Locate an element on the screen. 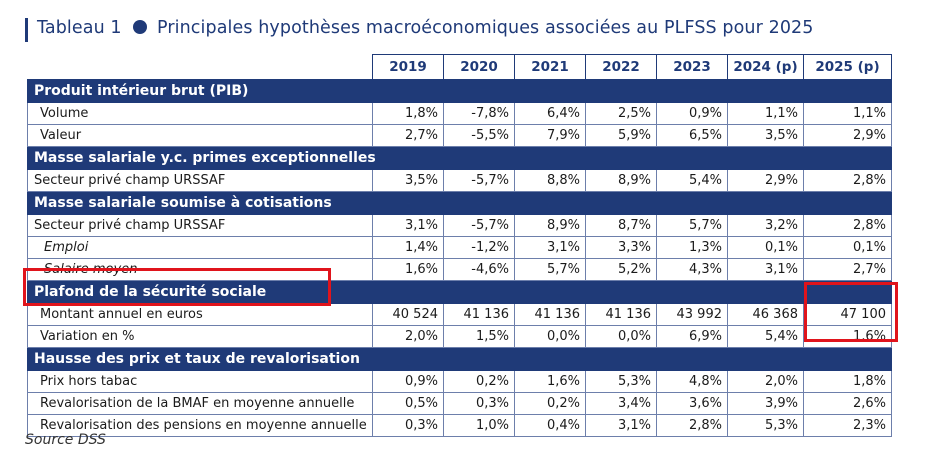  table-row: Volume 1,8% -7,8% 6,4% 2,5% 0,9% 1,1% 1,1% is located at coordinates (459, 113).